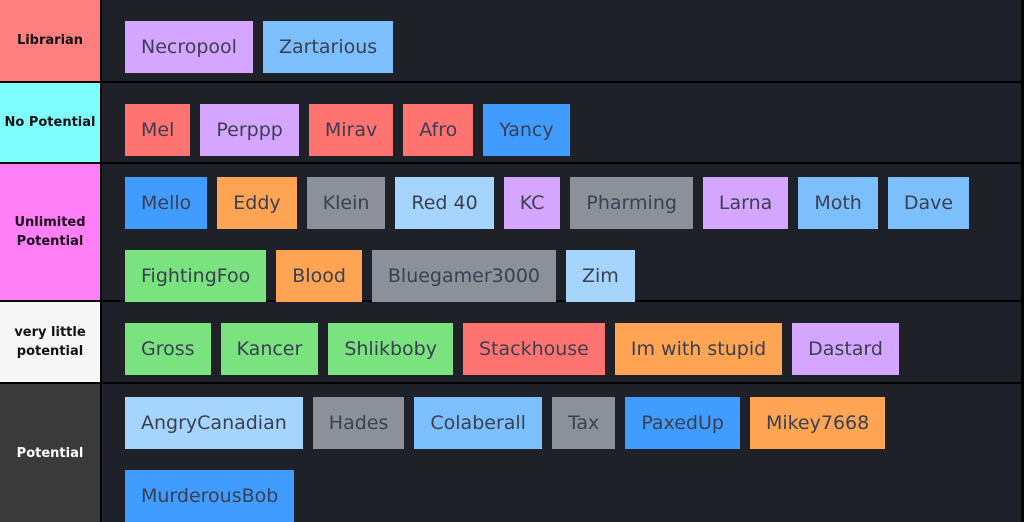 This screenshot has width=1024, height=522. Describe the element at coordinates (168, 349) in the screenshot. I see `tier-item: Gross` at that location.